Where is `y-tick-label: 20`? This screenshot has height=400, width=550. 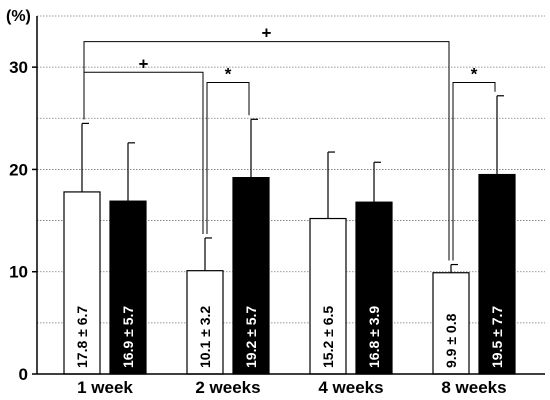
y-tick-label: 20 is located at coordinates (18, 169).